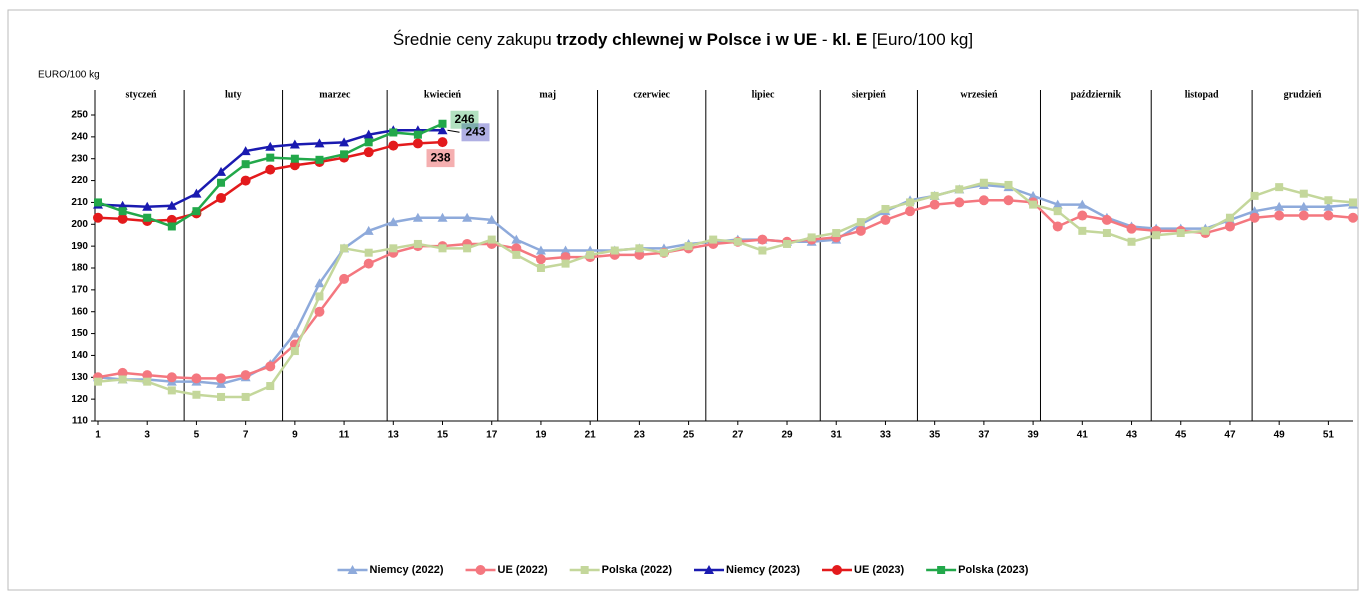  Describe the element at coordinates (591, 435) in the screenshot. I see `x-tick-label: 21` at that location.